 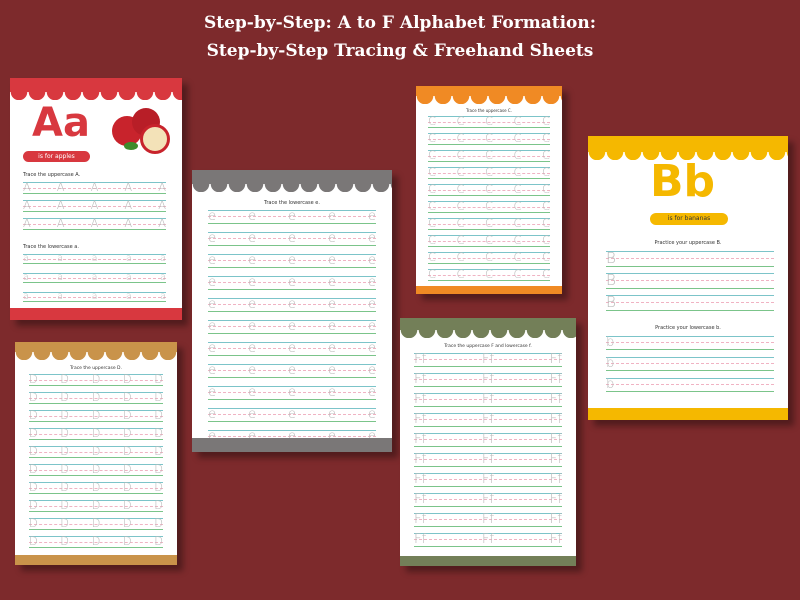 I want to click on title-line-1: Step-by-Step: A to F Alphabet Formation:, so click(x=400, y=23).